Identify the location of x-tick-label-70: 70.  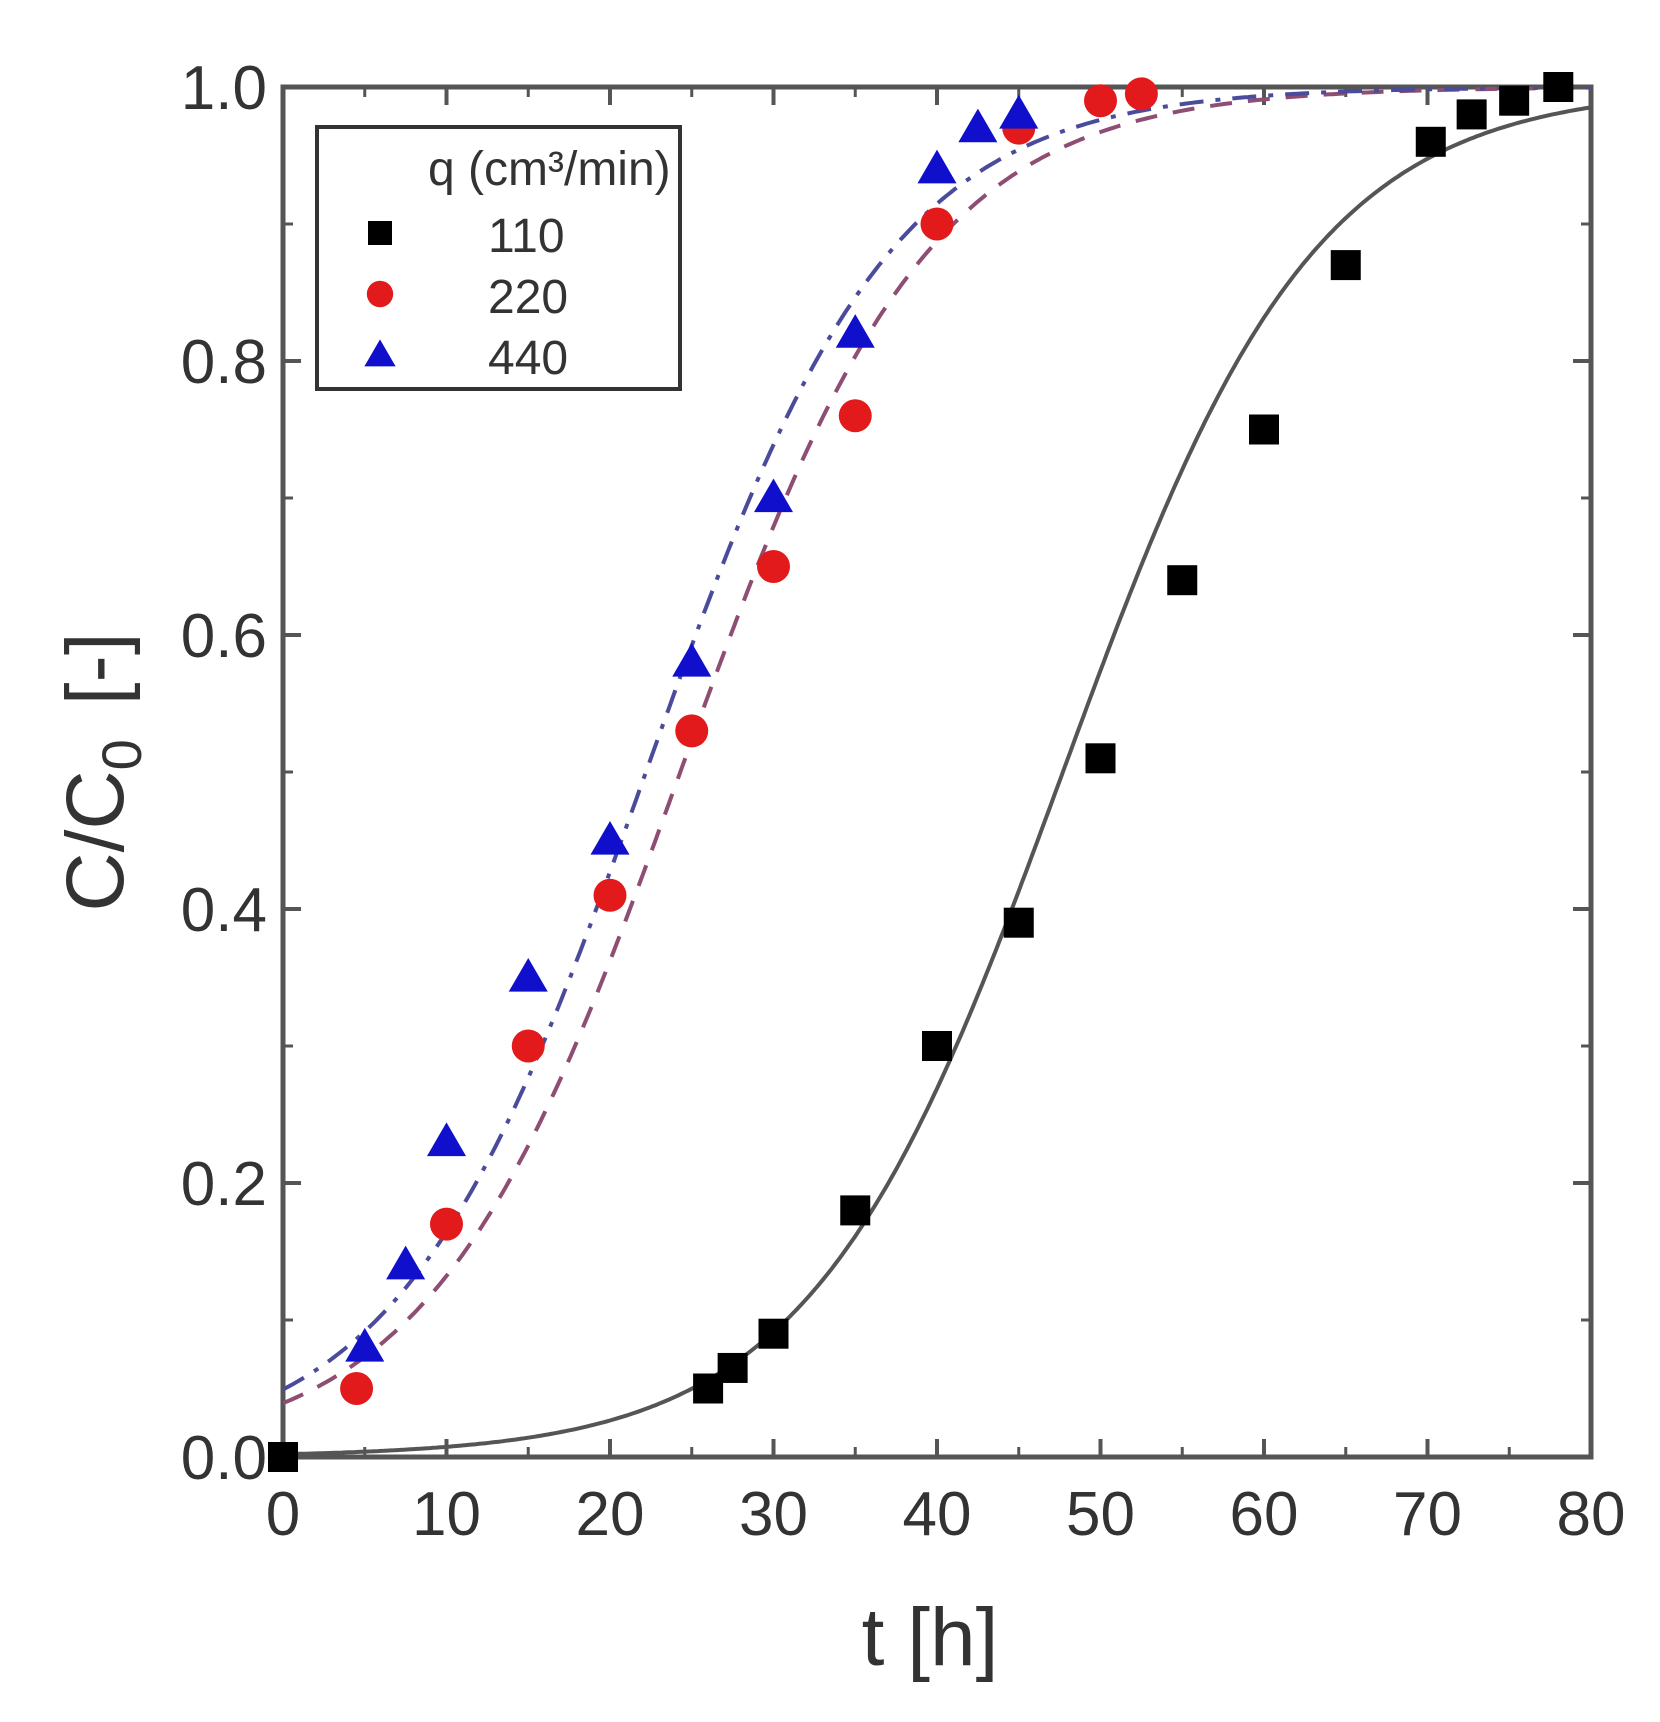
(1427, 1514).